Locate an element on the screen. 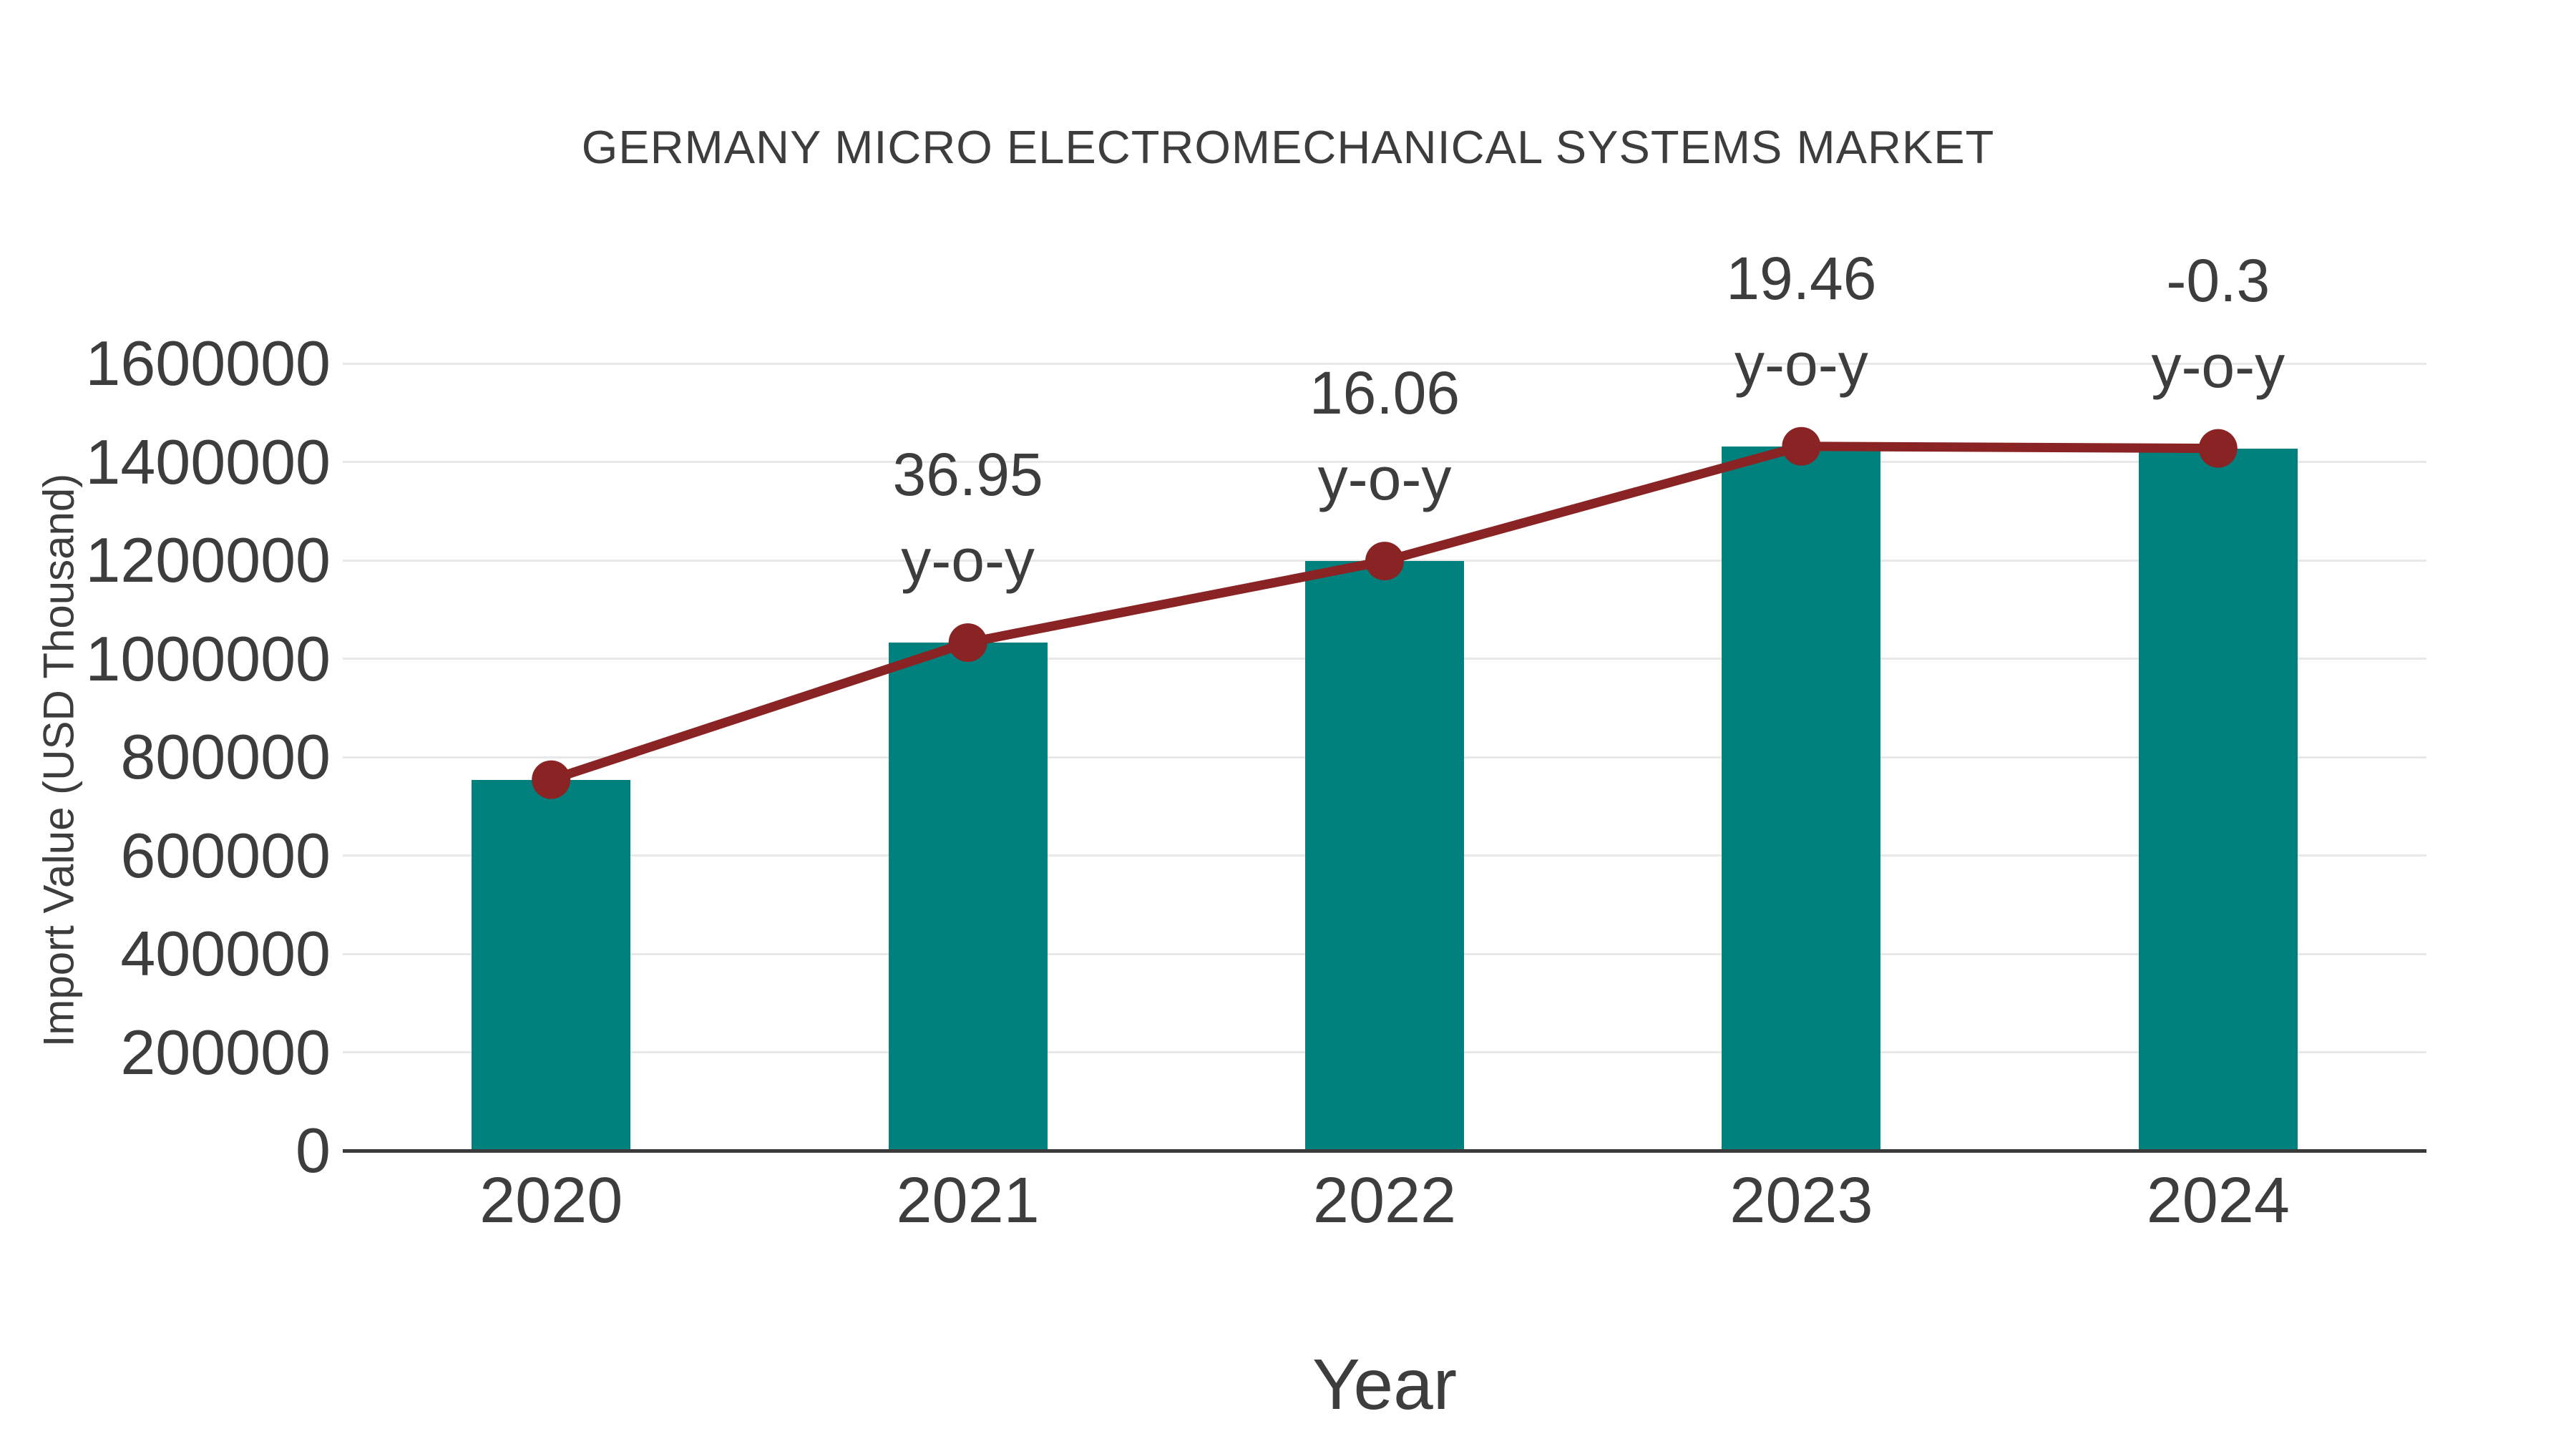 This screenshot has width=2576, height=1449. x-tick-label: 2022 is located at coordinates (1384, 1200).